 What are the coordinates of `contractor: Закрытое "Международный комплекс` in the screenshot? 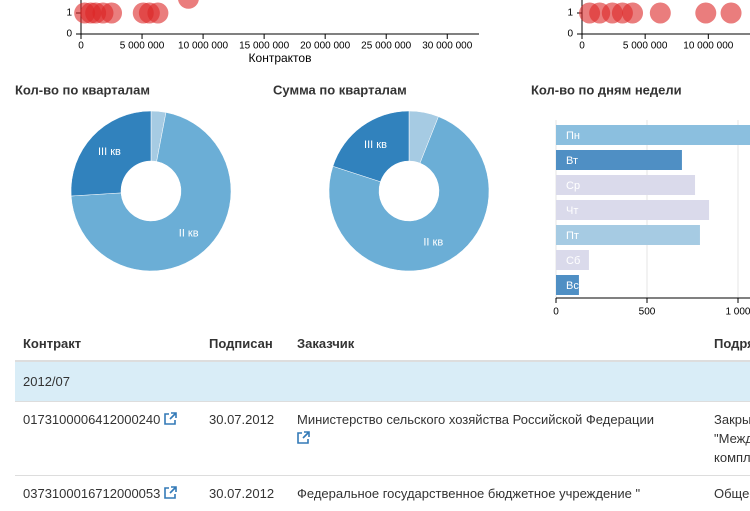 It's located at (732, 438).